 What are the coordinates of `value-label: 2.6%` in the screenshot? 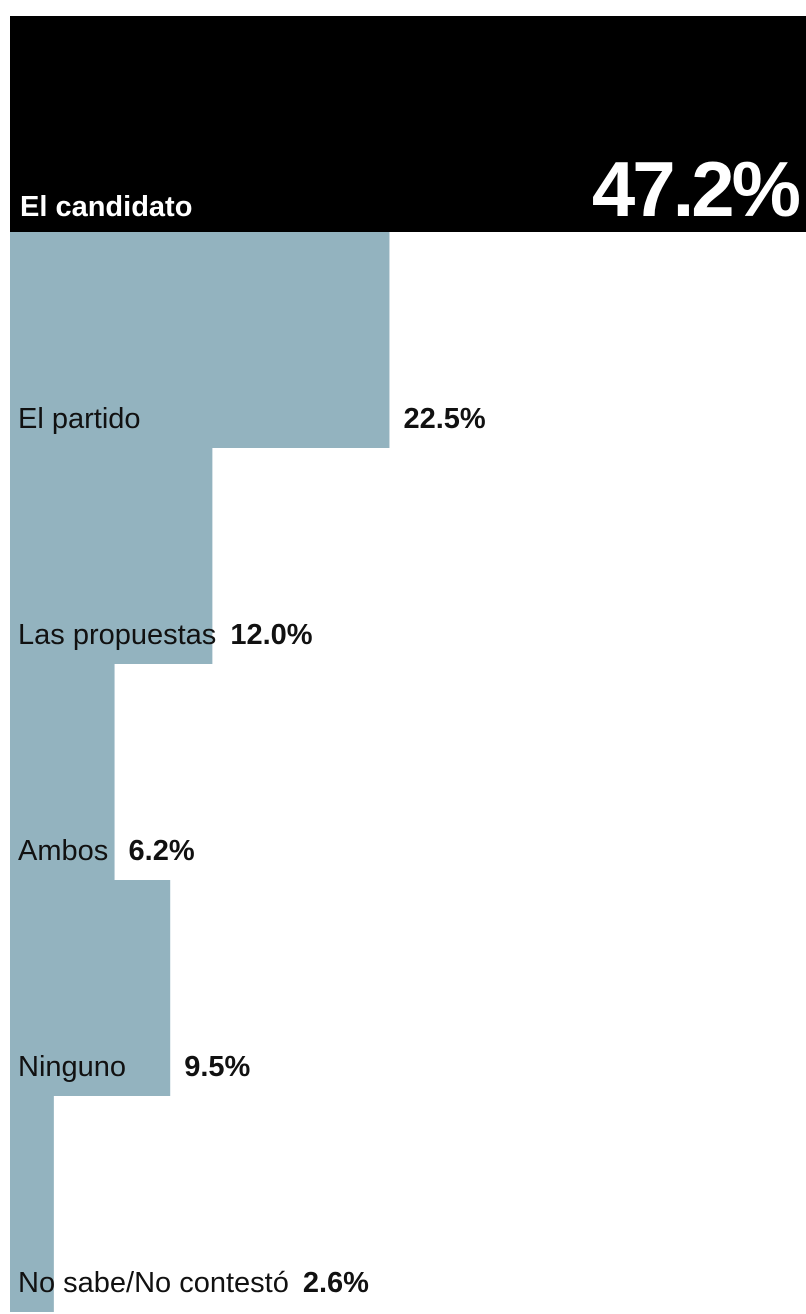 It's located at (336, 1283).